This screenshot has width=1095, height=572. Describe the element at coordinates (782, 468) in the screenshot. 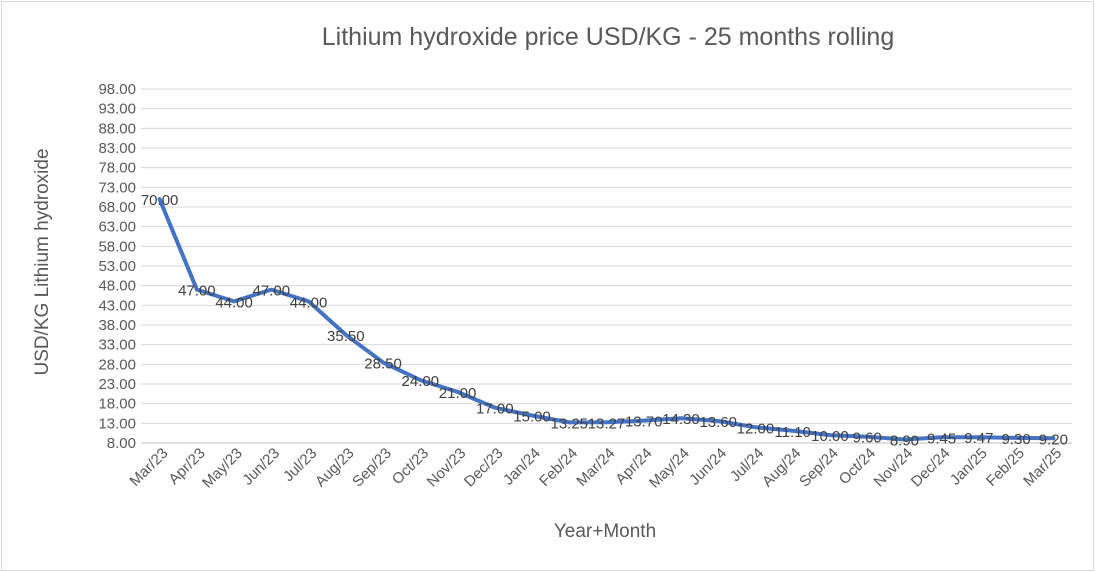

I see `x-tick-label: Aug/24` at that location.